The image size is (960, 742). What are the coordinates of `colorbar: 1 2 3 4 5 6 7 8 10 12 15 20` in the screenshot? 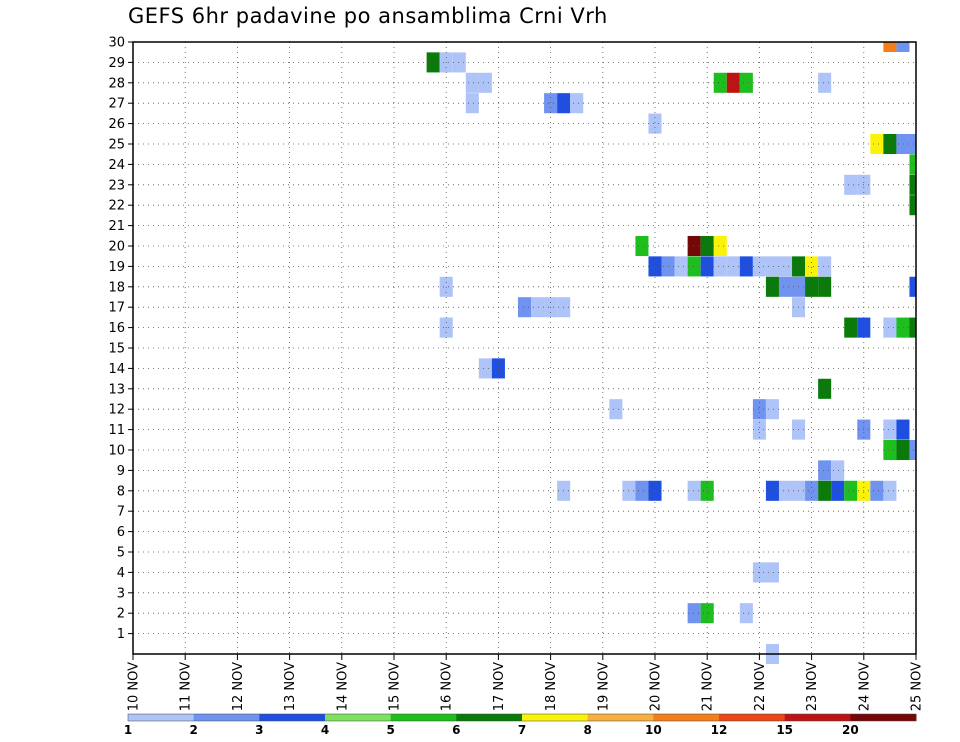 It's located at (520, 725).